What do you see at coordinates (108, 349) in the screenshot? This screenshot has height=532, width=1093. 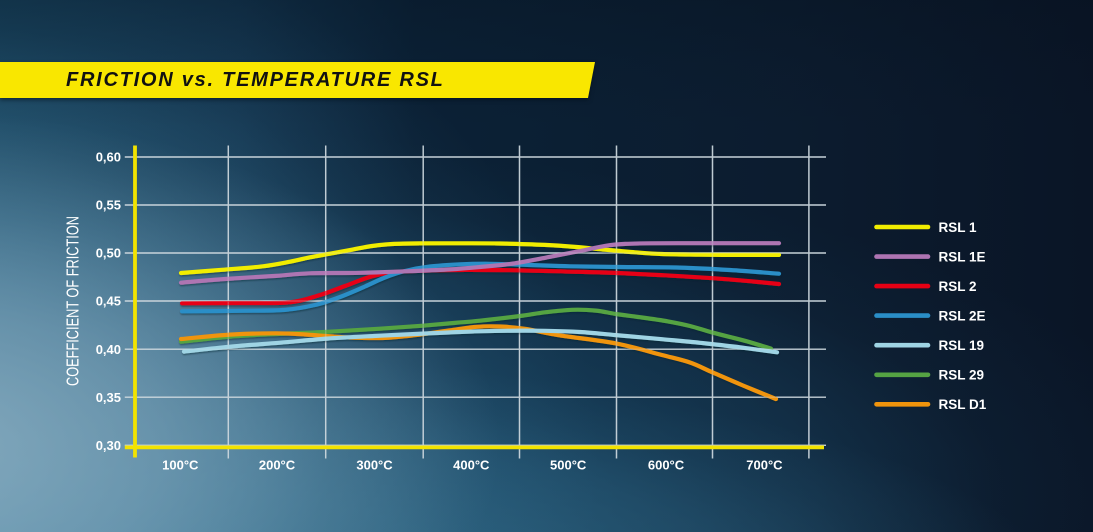 I see `svg-text: 0,40` at bounding box center [108, 349].